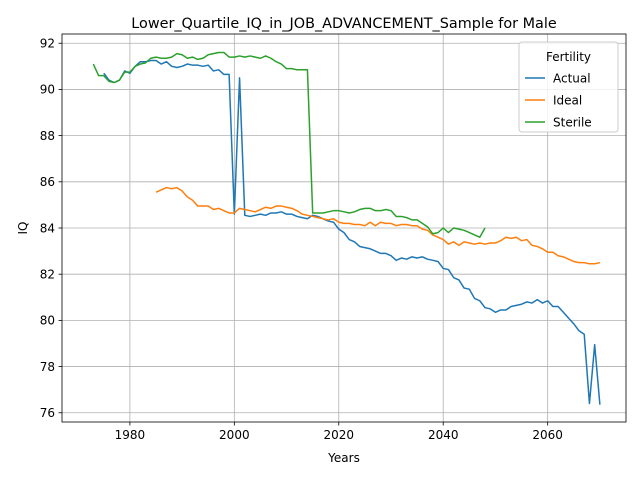  Describe the element at coordinates (568, 57) in the screenshot. I see `legend-title: Fertility` at that location.